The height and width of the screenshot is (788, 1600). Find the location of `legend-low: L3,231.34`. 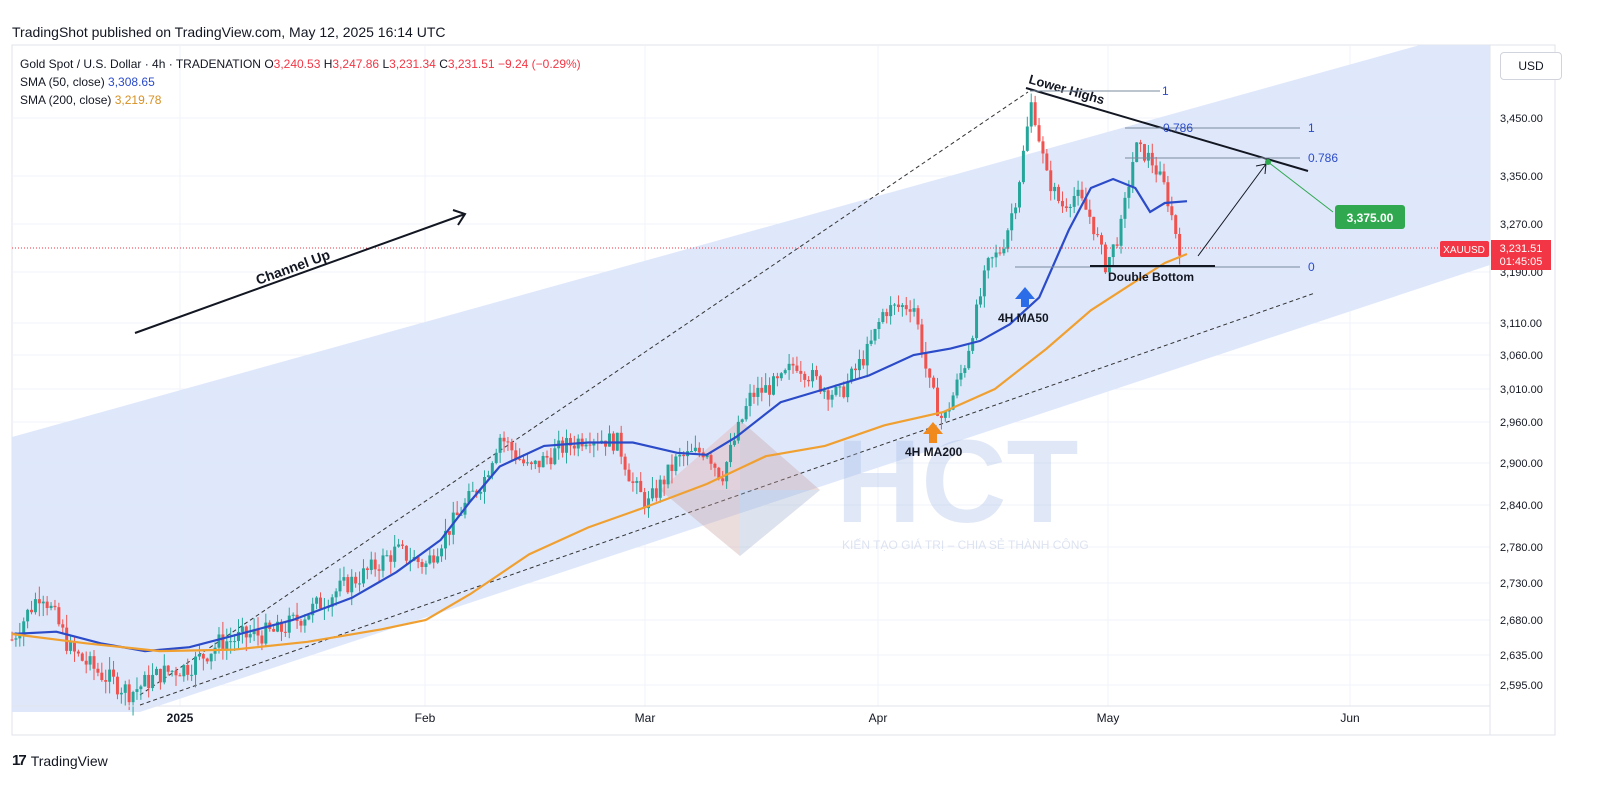

legend-low: L3,231.34 is located at coordinates (409, 64).